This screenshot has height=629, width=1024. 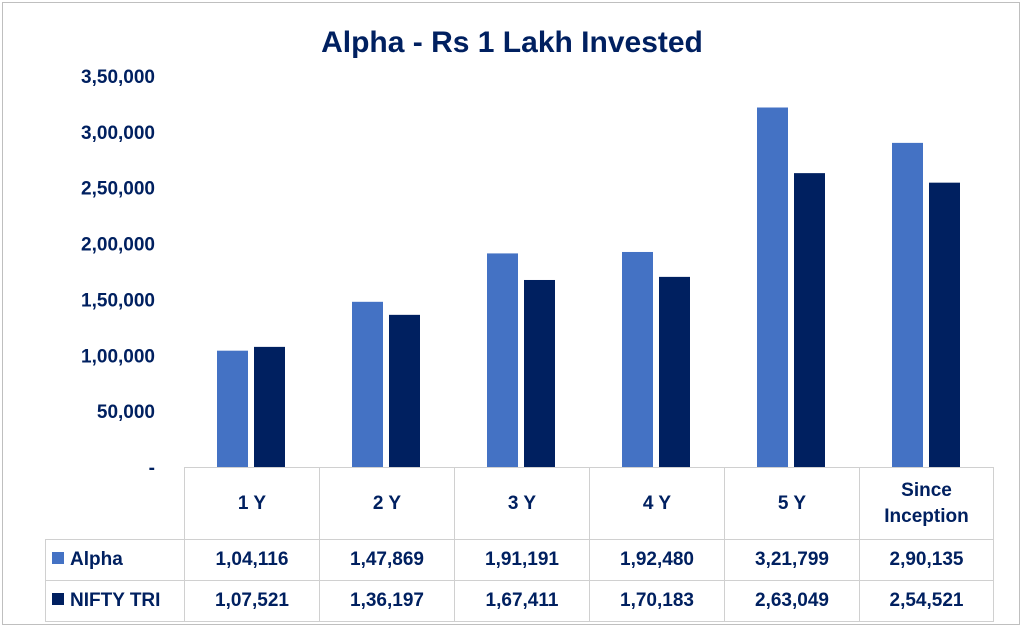 What do you see at coordinates (118, 245) in the screenshot?
I see `y-tick-label: 2,00,000` at bounding box center [118, 245].